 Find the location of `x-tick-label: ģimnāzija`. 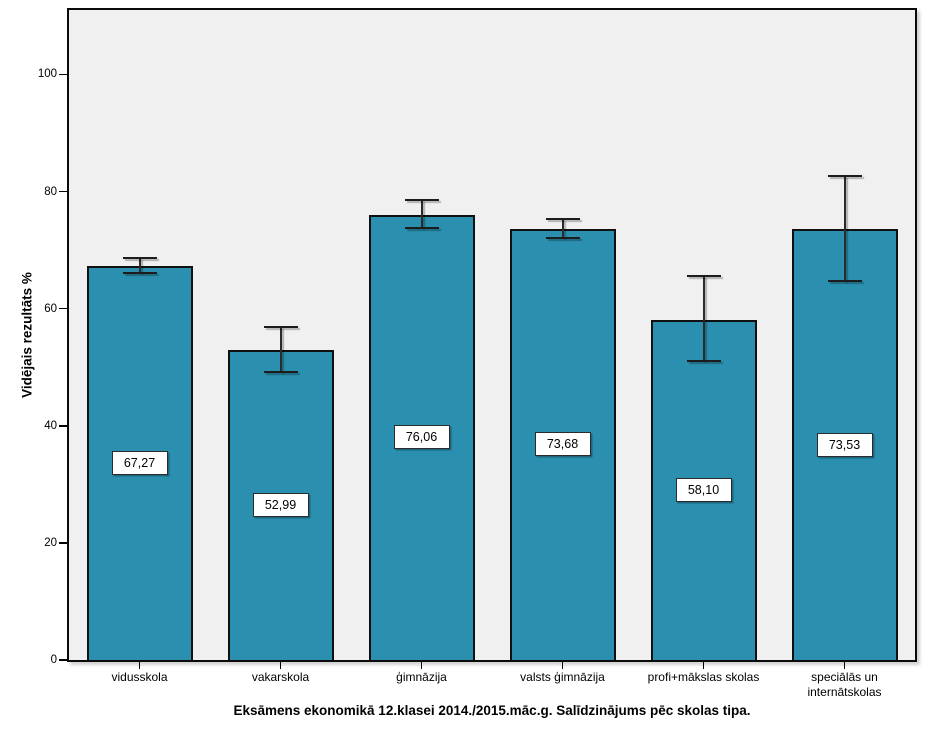

x-tick-label: ģimnāzija is located at coordinates (421, 677).